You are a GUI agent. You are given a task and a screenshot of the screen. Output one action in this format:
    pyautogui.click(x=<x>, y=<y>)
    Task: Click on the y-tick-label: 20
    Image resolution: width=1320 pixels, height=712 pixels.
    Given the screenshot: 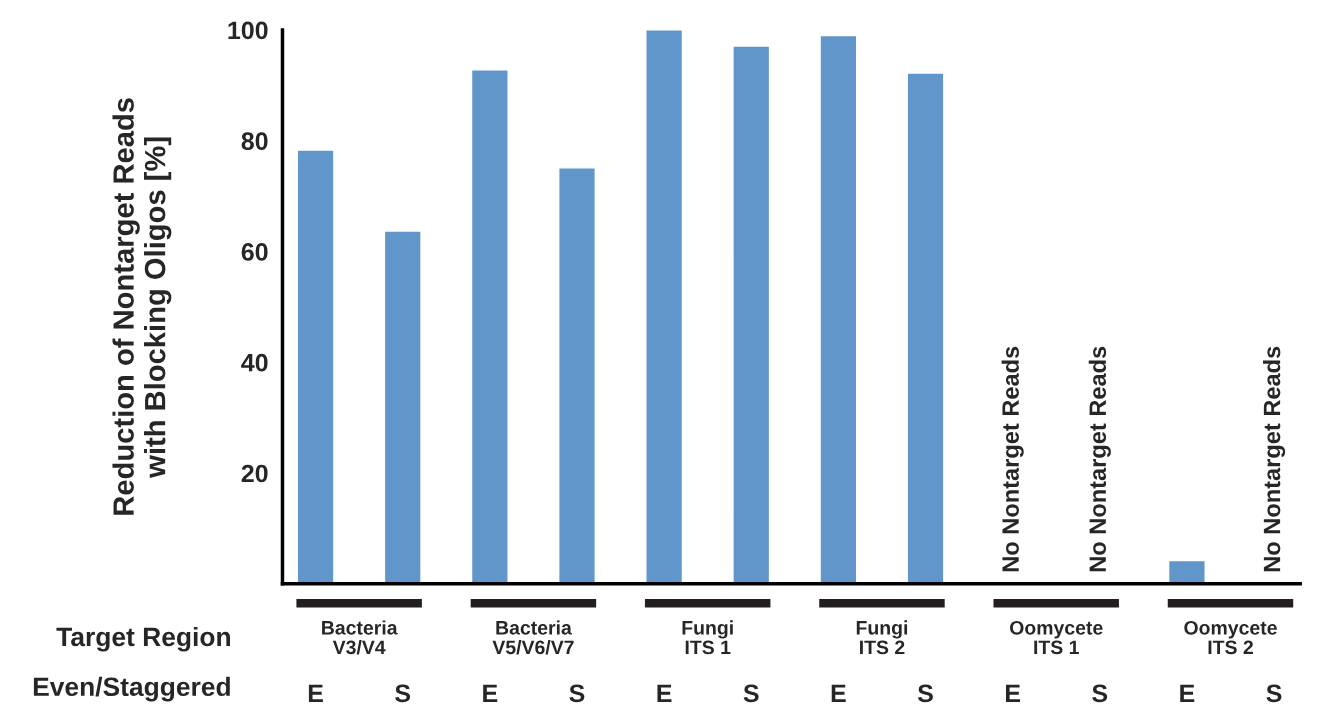 What is the action you would take?
    pyautogui.click(x=254, y=473)
    